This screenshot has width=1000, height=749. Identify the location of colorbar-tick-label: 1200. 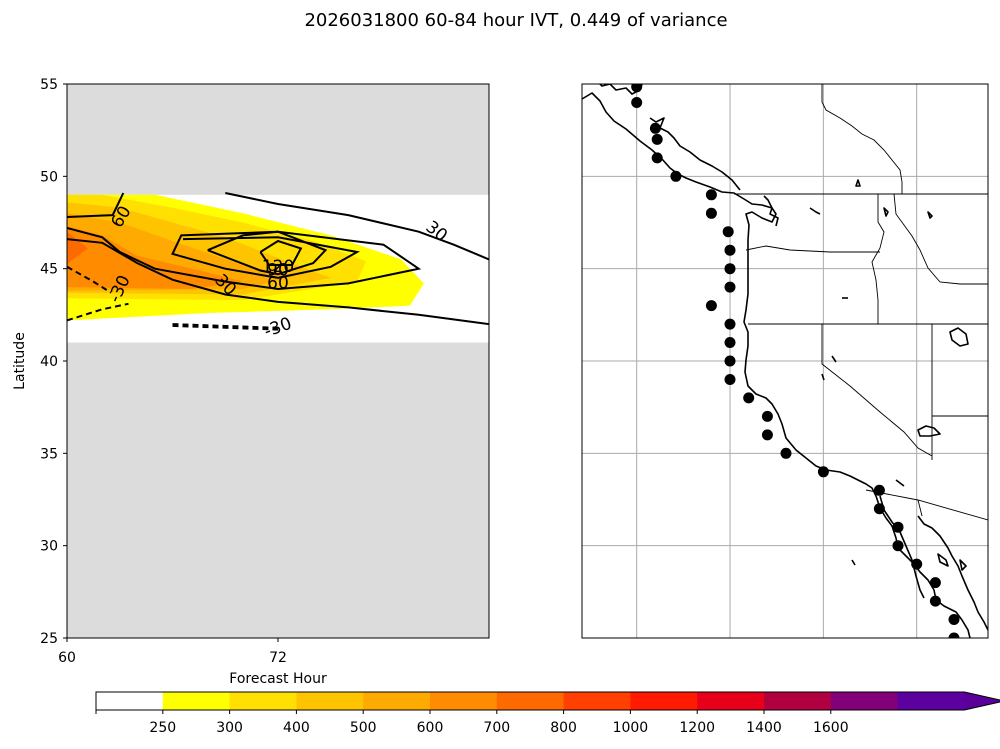
(697, 728).